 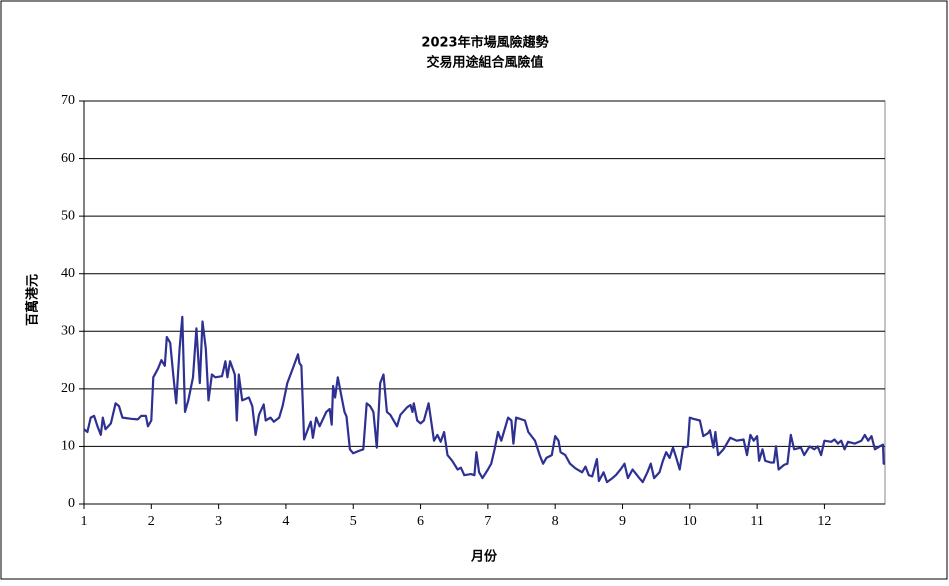 I want to click on x-tick-label: 1, so click(x=84, y=521).